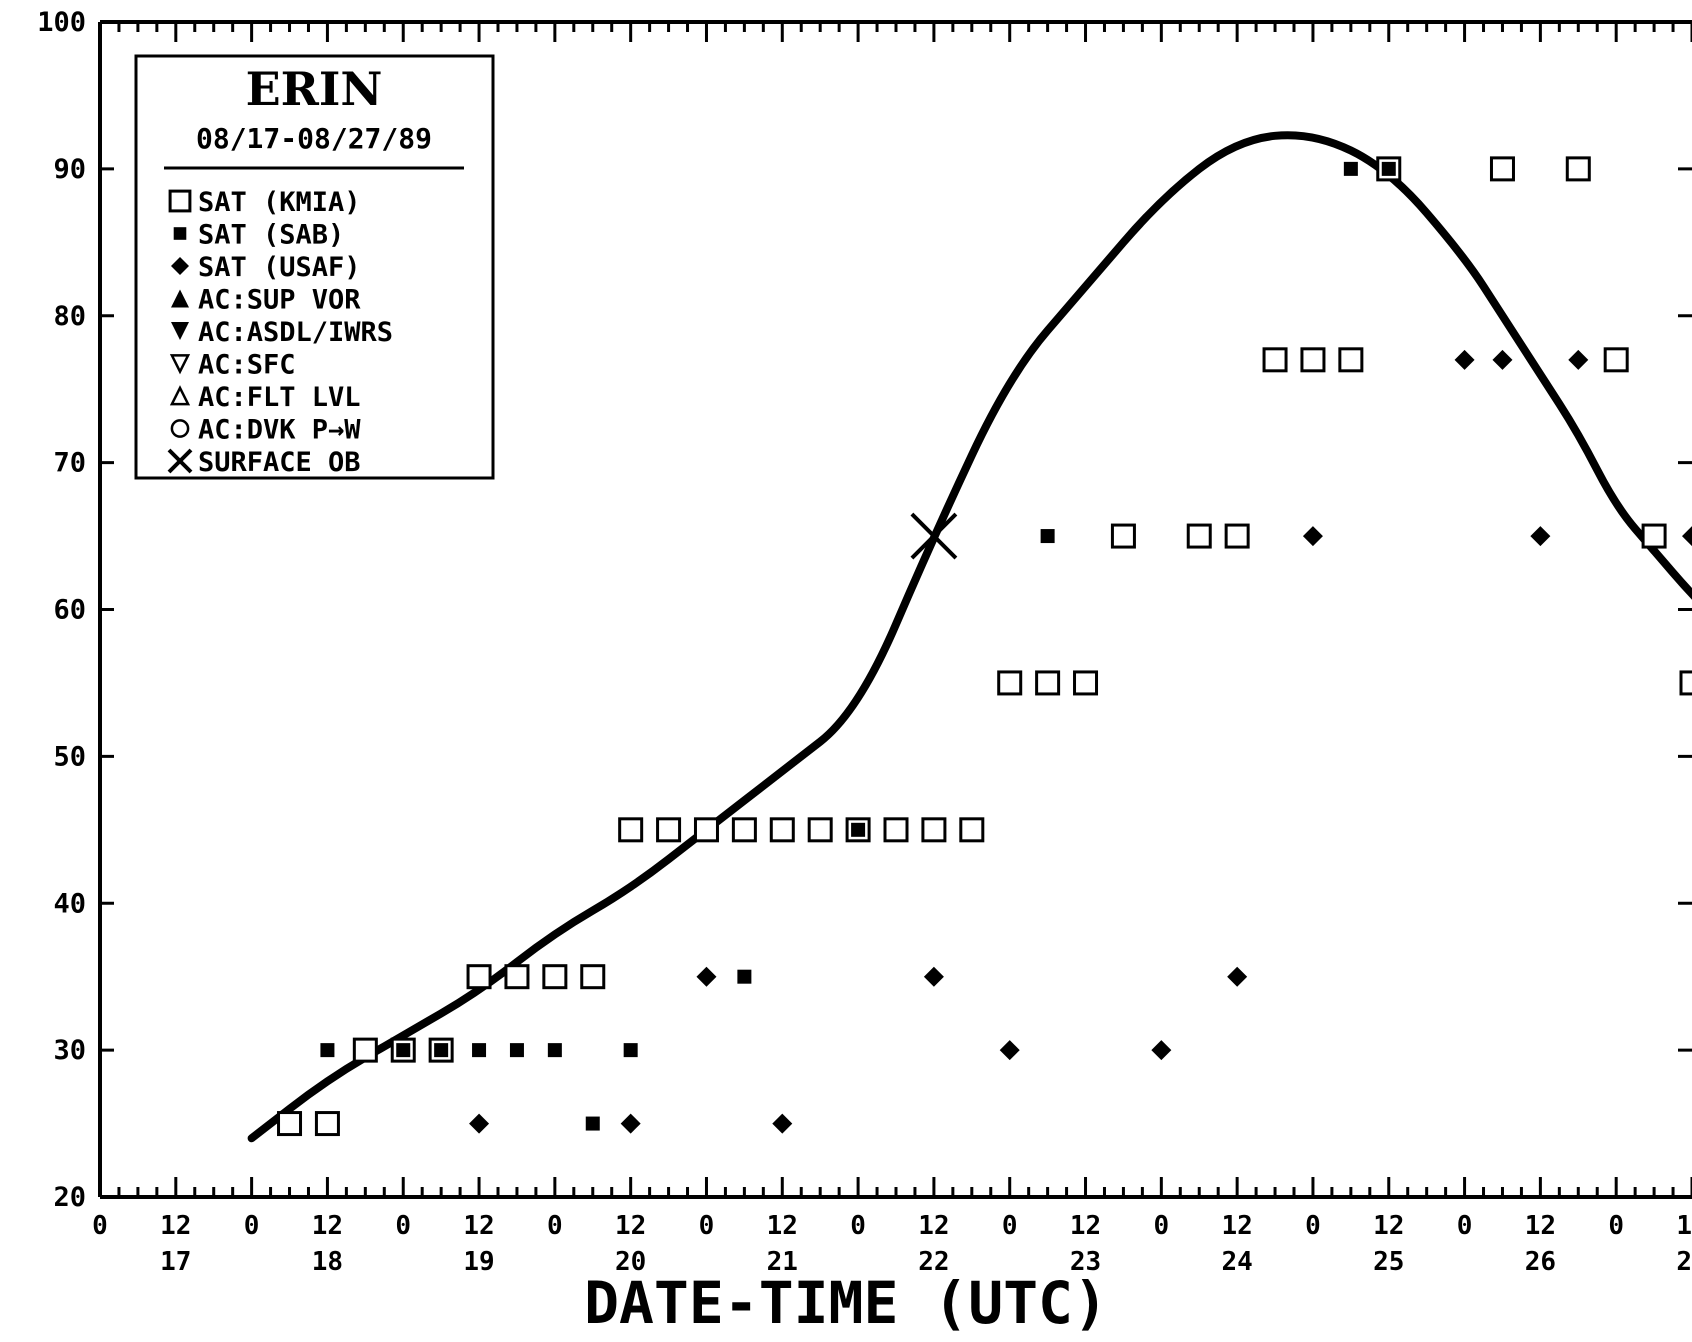 This screenshot has height=1342, width=1692. Describe the element at coordinates (247, 365) in the screenshot. I see `legend-entry-label: AC:SFC` at that location.